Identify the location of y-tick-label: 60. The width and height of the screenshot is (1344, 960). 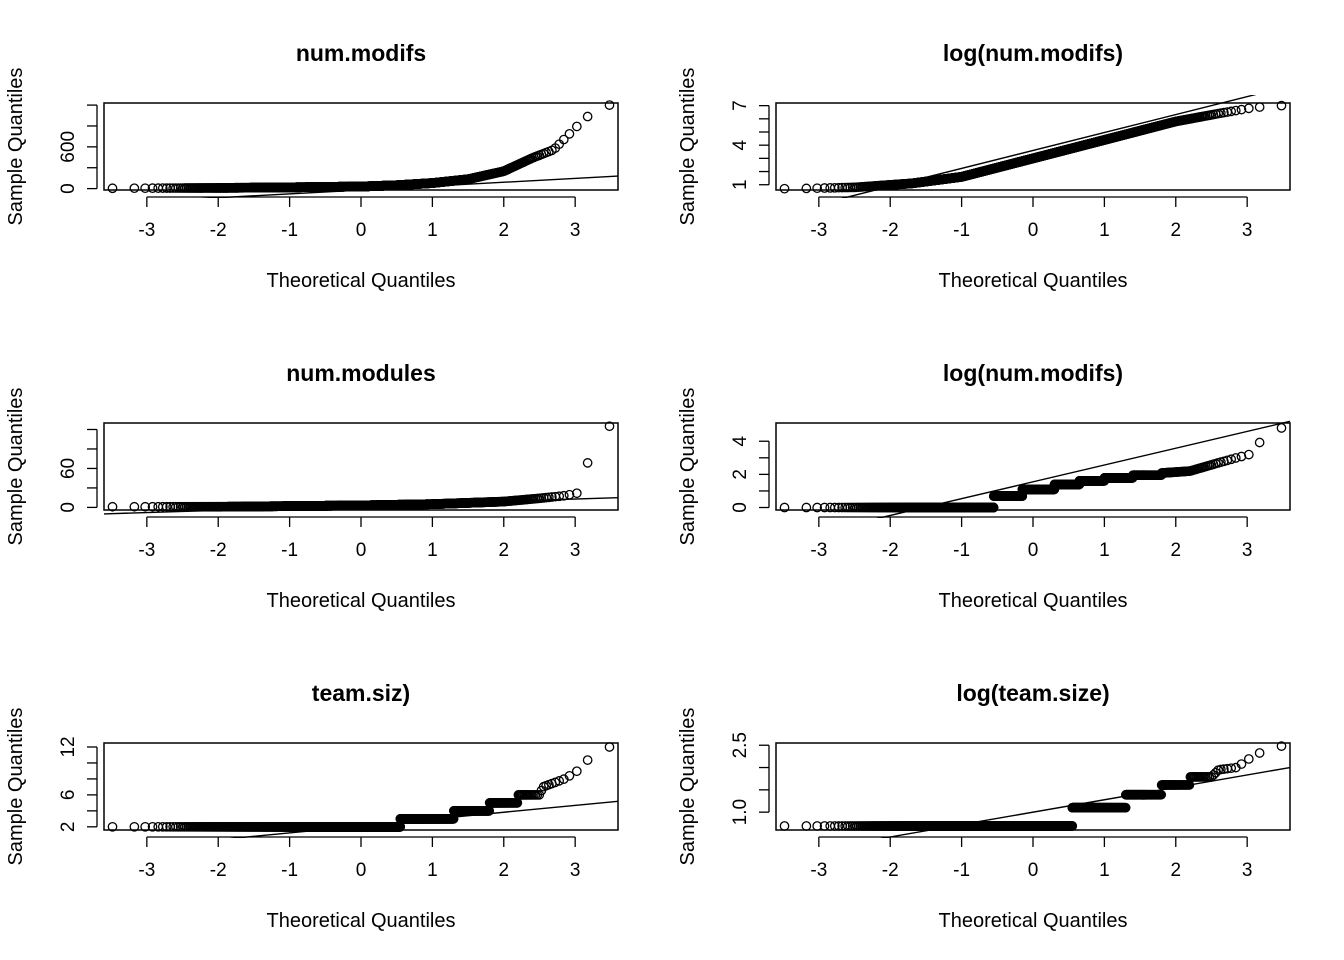
(68, 468).